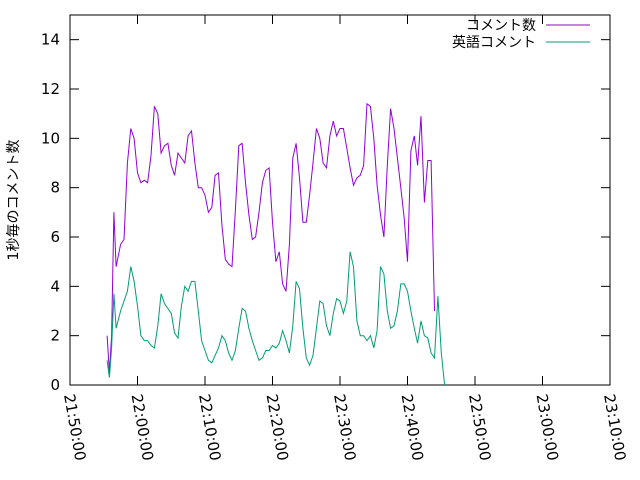 This screenshot has width=640, height=480. Describe the element at coordinates (501, 26) in the screenshot. I see `legend-label-comments: コメント数` at that location.